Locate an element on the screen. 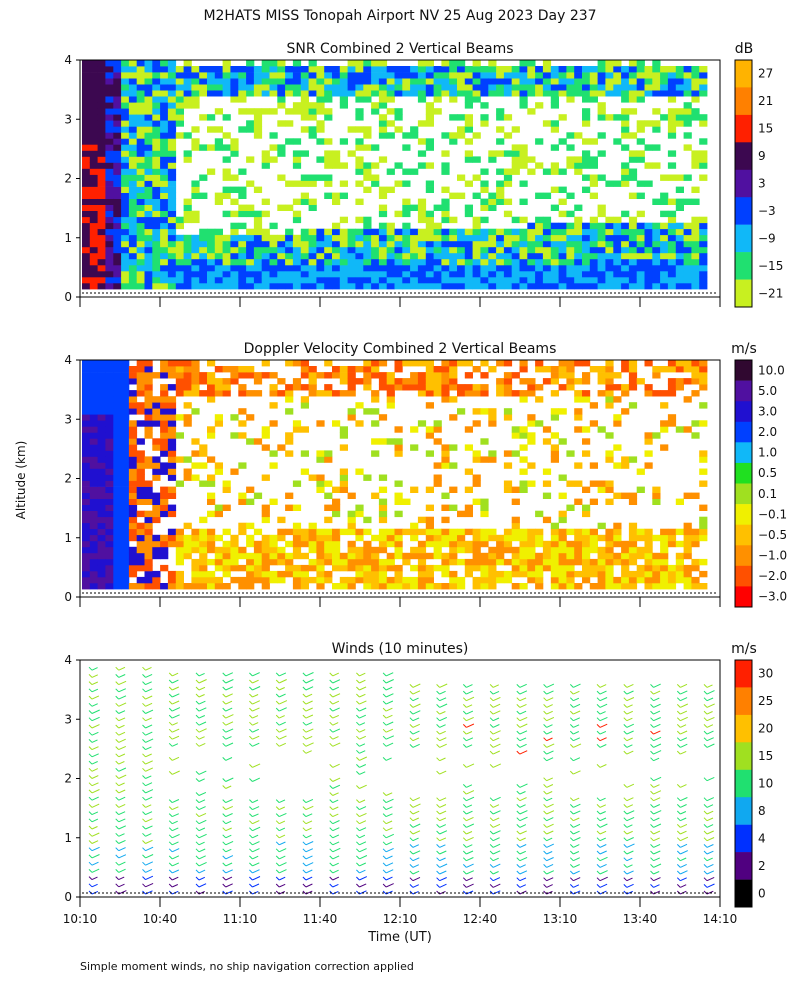 This screenshot has height=1000, width=800. colorbar-label: 3 is located at coordinates (762, 184).